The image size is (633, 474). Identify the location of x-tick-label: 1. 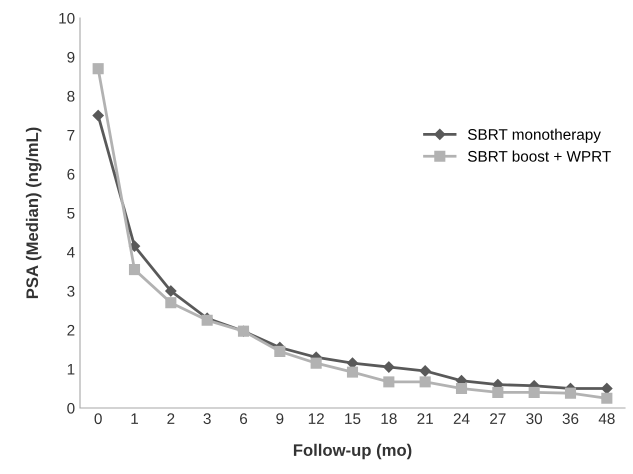
(134, 418).